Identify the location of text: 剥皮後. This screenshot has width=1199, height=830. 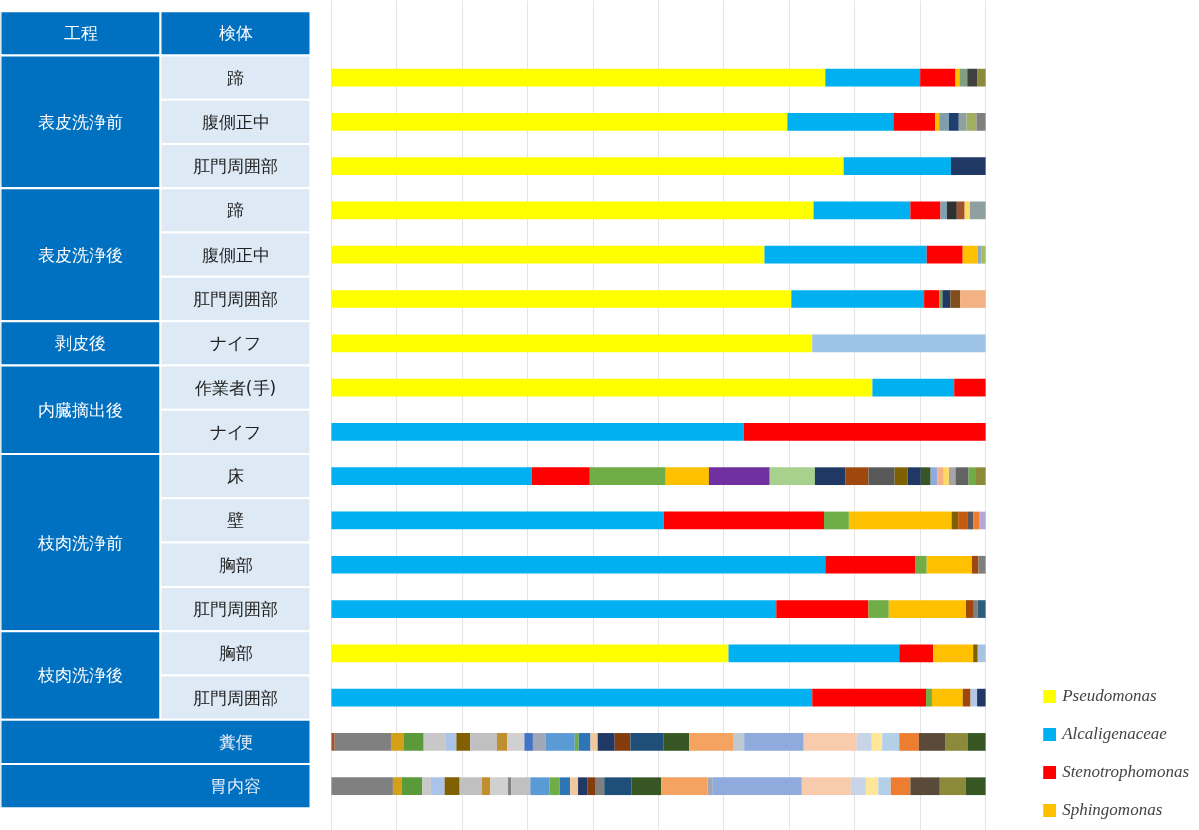
(80, 343).